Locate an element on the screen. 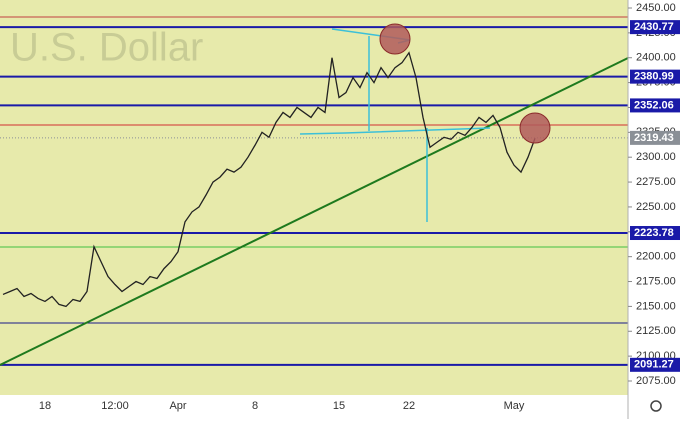  settings-icon is located at coordinates (656, 406).